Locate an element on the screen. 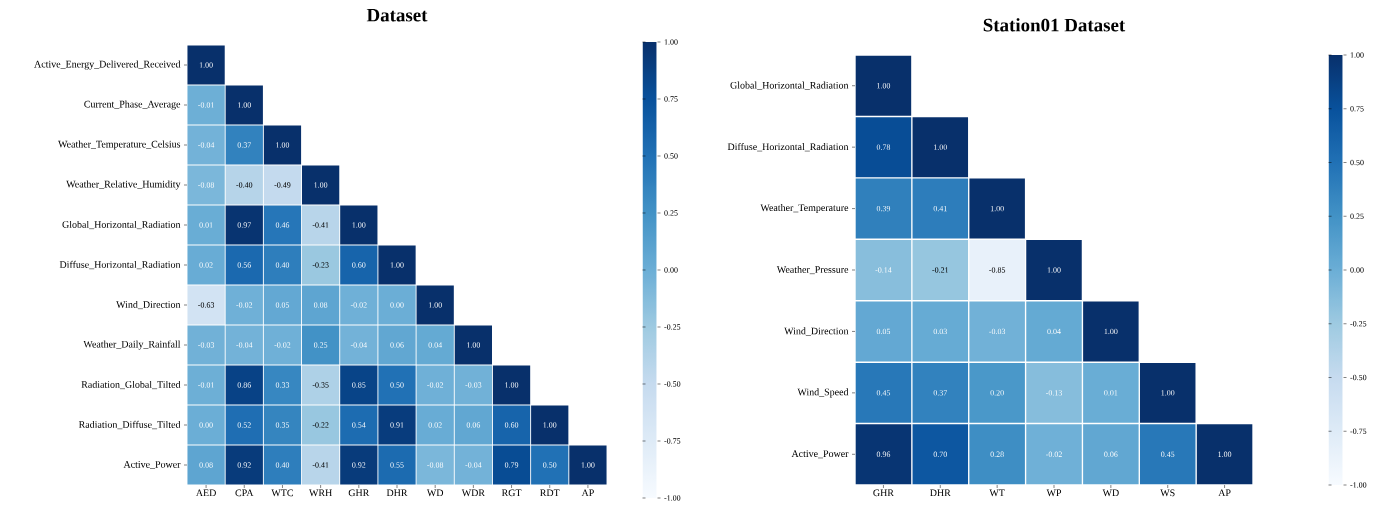 Image resolution: width=1397 pixels, height=509 pixels. y-tick-label: Wind_Speed is located at coordinates (823, 393).